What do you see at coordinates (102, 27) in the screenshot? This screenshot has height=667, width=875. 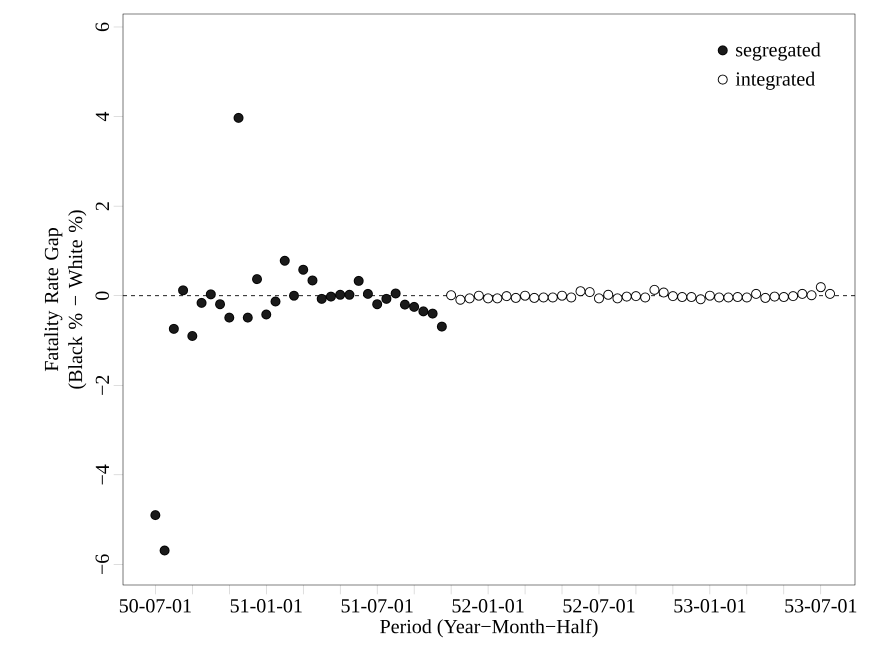 I see `y-tick-label: 6` at bounding box center [102, 27].